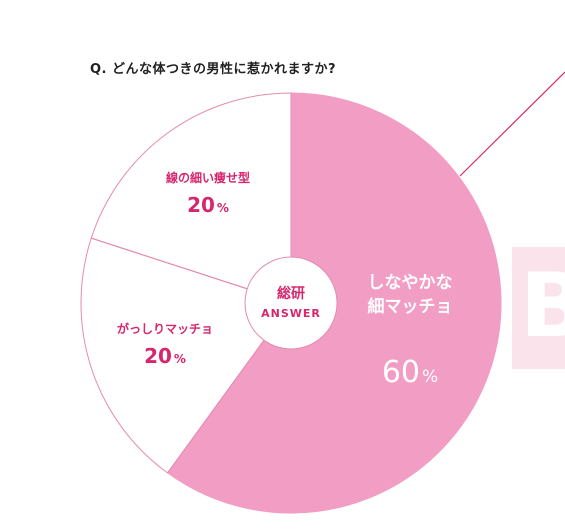  I want to click on slice-value-1: 20%, so click(165, 356).